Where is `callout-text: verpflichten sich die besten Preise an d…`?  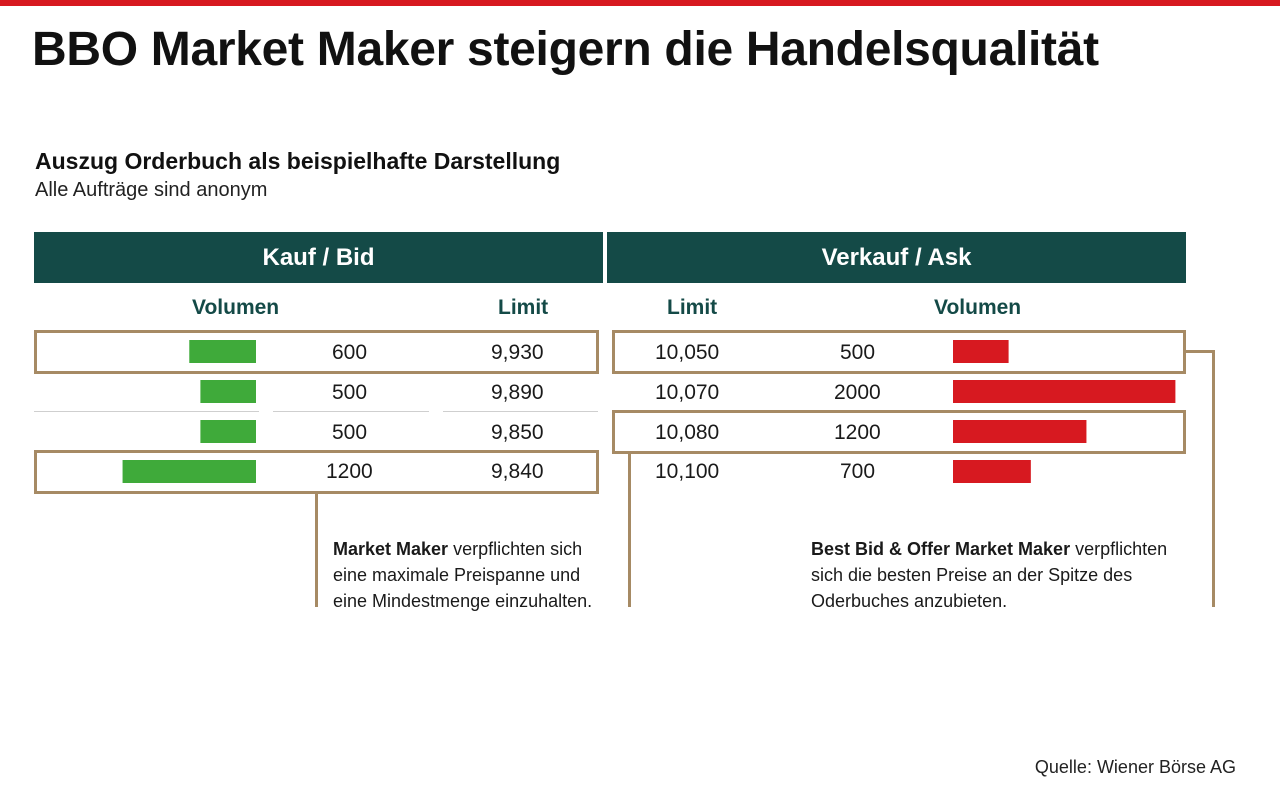
callout-text: verpflichten sich die besten Preise an d… is located at coordinates (989, 575).